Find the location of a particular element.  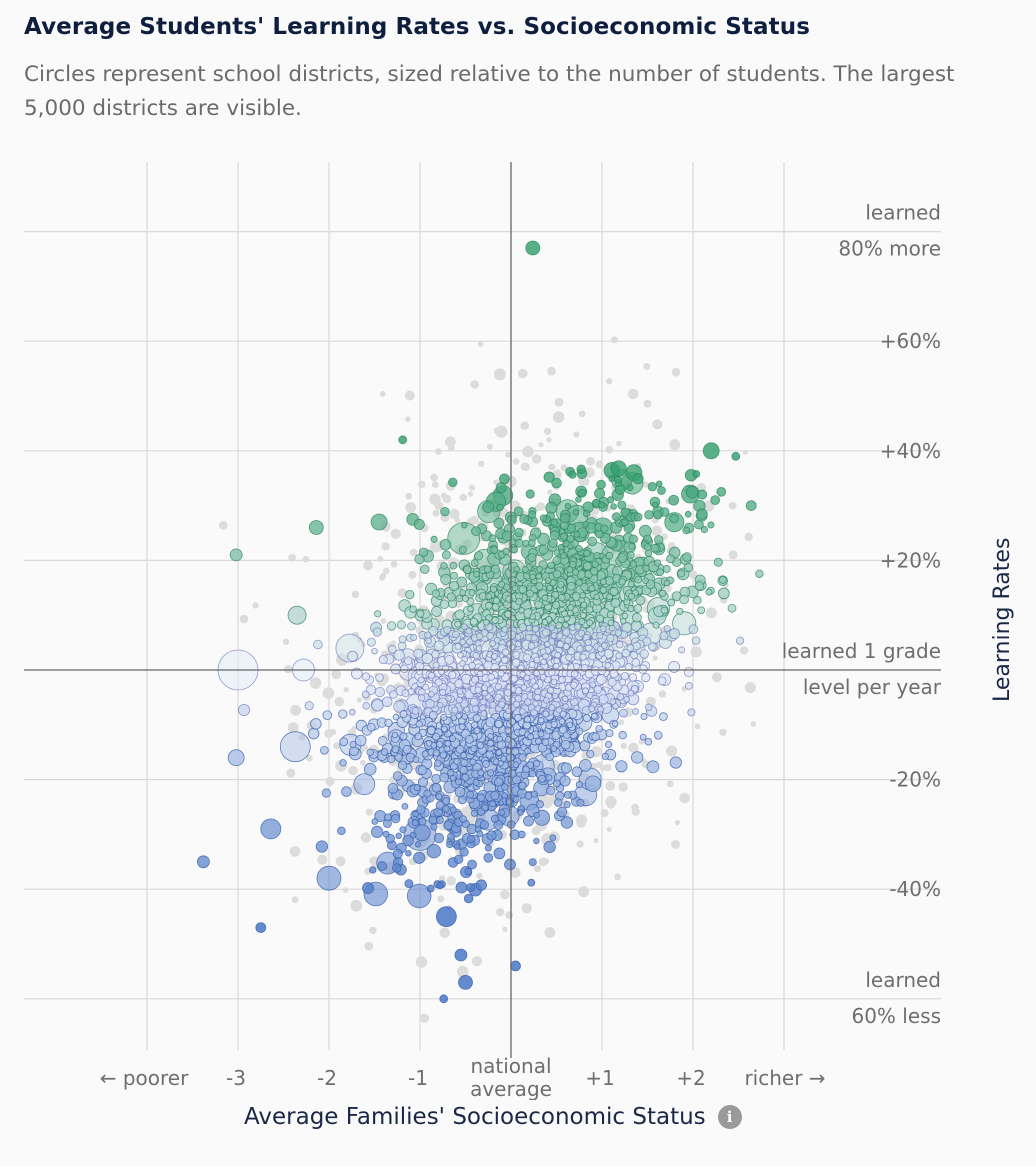

info-icon: i is located at coordinates (729, 1117).